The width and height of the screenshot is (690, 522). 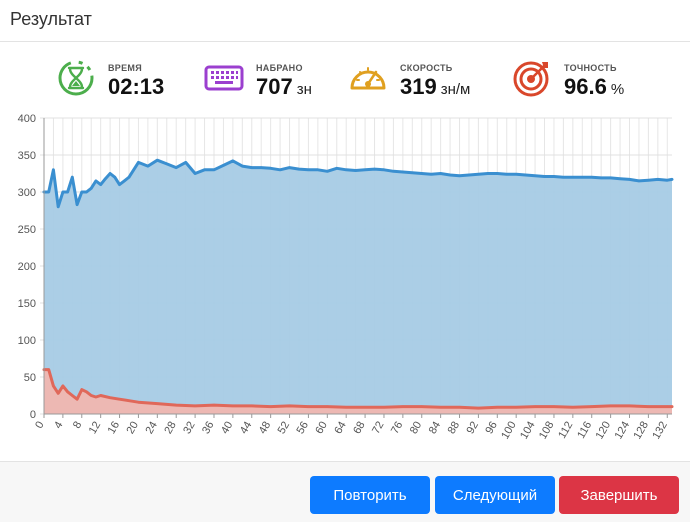 What do you see at coordinates (370, 495) in the screenshot?
I see `repeat-button: Повторить` at bounding box center [370, 495].